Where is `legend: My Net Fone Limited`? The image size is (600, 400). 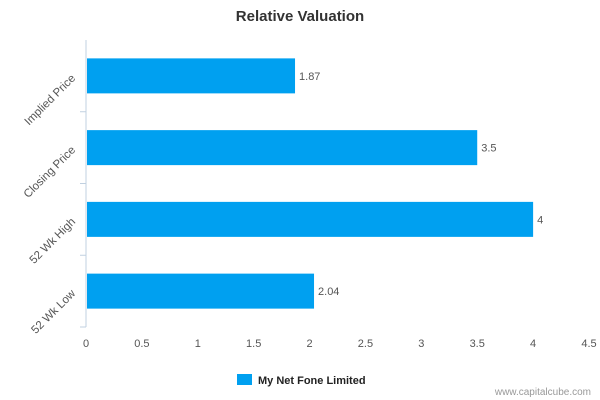 legend: My Net Fone Limited is located at coordinates (301, 380).